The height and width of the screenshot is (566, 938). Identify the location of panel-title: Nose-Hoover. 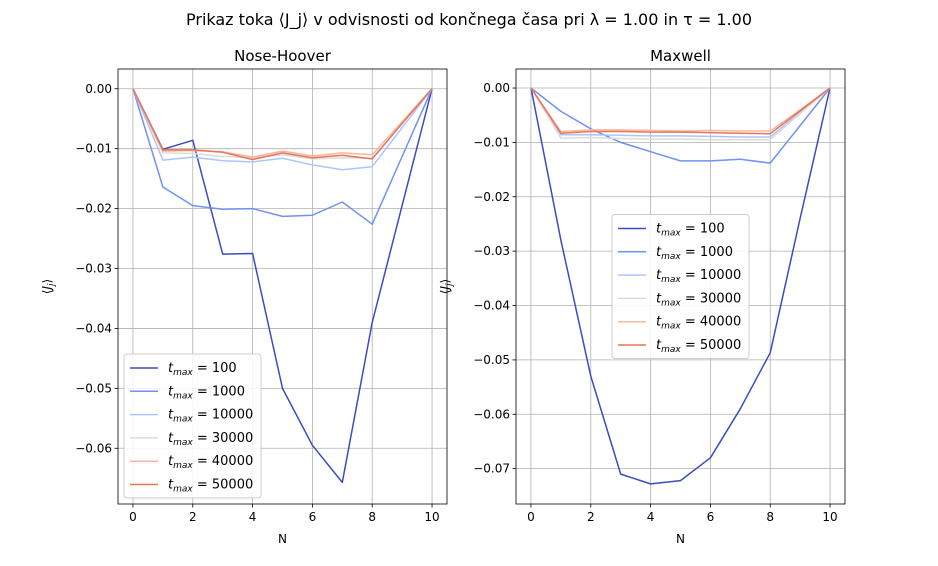
(283, 56).